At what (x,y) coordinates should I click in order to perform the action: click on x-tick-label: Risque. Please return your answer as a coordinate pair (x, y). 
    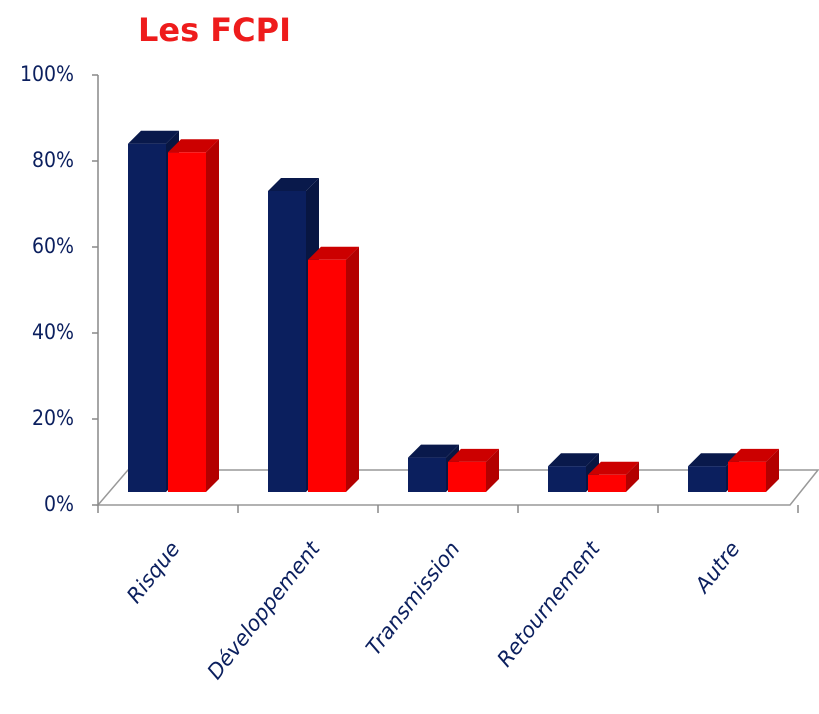
    Looking at the image, I should click on (153, 572).